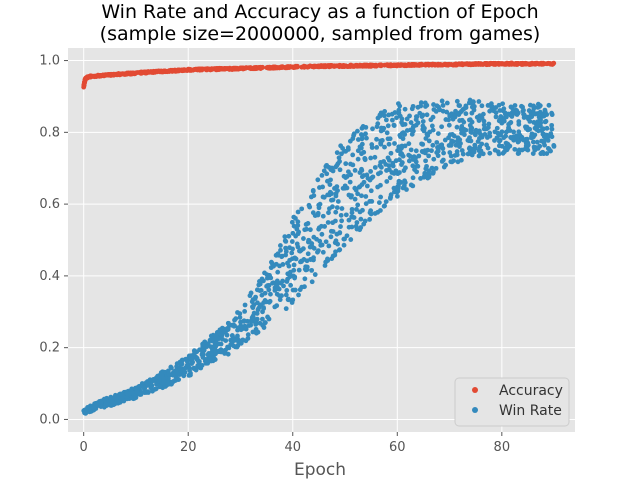 The width and height of the screenshot is (640, 480). I want to click on x-axis-ticks: 0 20 40 60 80, so click(295, 443).